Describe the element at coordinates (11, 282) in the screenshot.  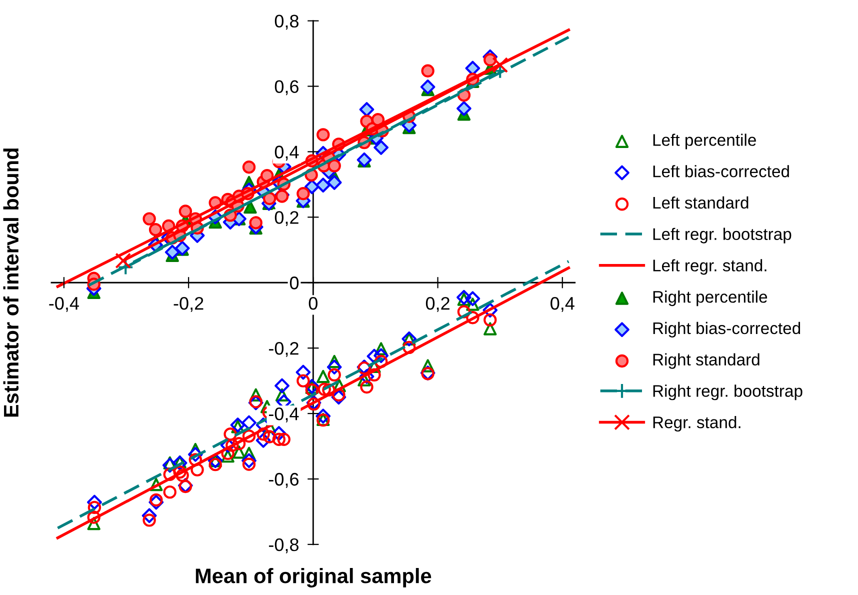
I see `y-axis-title: Estimator of interval bound` at that location.